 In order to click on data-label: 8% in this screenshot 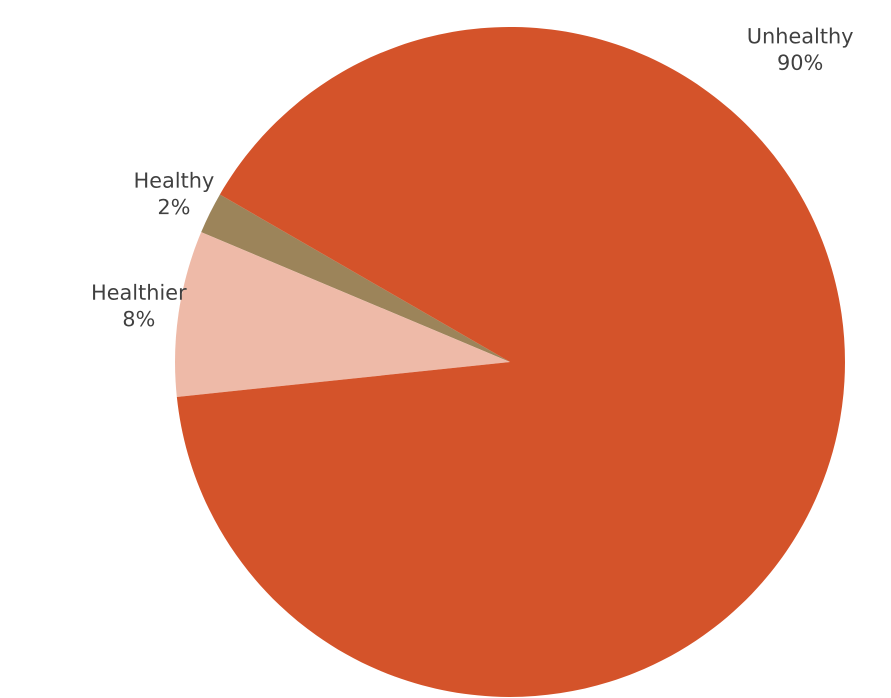, I will do `click(139, 318)`.